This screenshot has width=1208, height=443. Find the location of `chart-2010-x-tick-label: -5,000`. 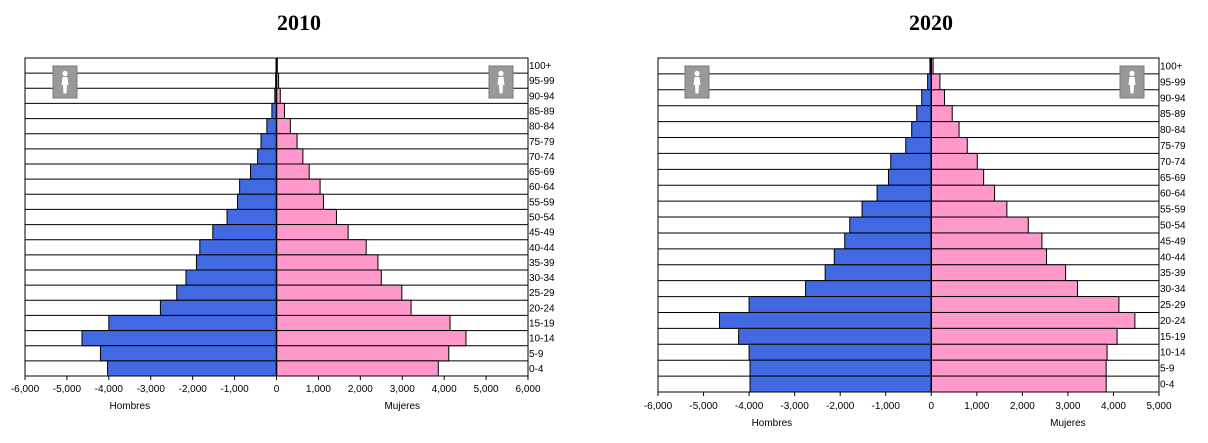

chart-2010-x-tick-label: -5,000 is located at coordinates (67, 389).